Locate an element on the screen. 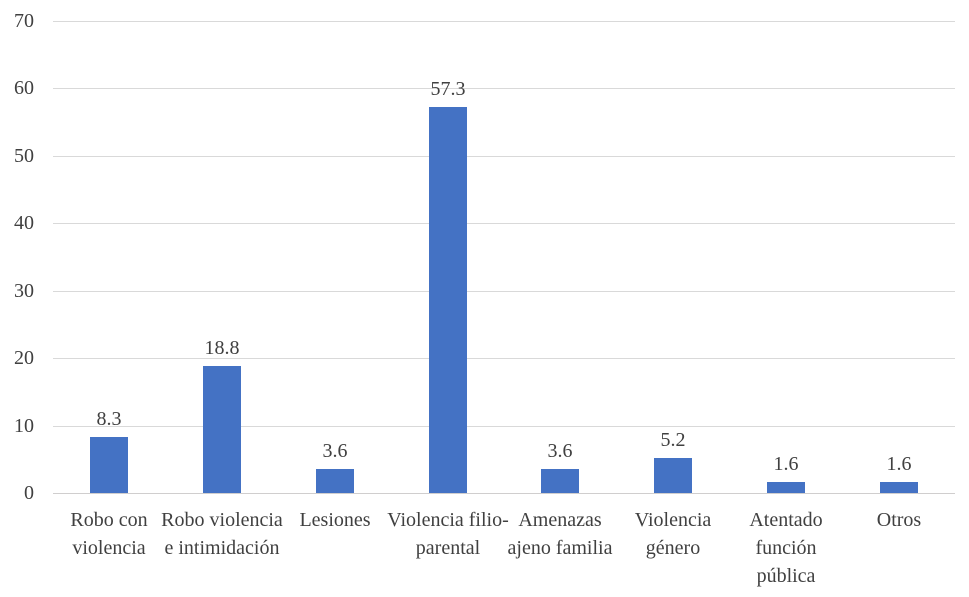  y-axis-tick-label: 40 is located at coordinates (24, 223).